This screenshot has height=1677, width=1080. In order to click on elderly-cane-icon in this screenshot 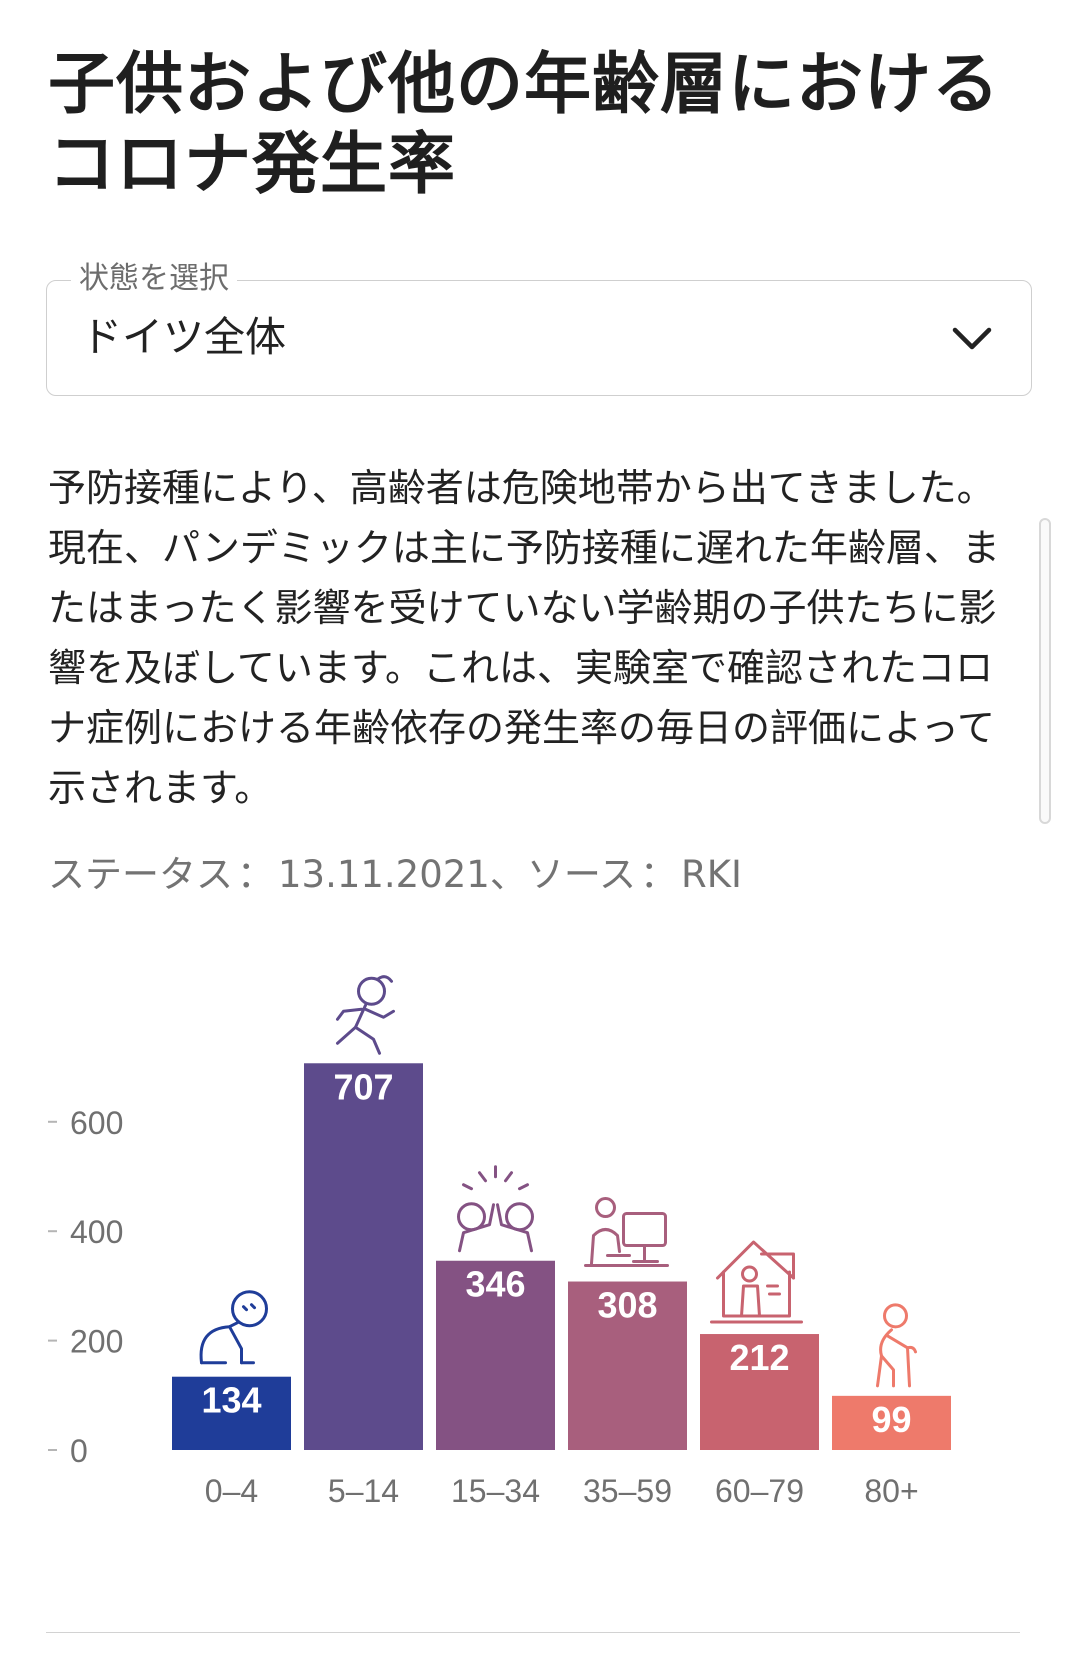, I will do `click(896, 1345)`.